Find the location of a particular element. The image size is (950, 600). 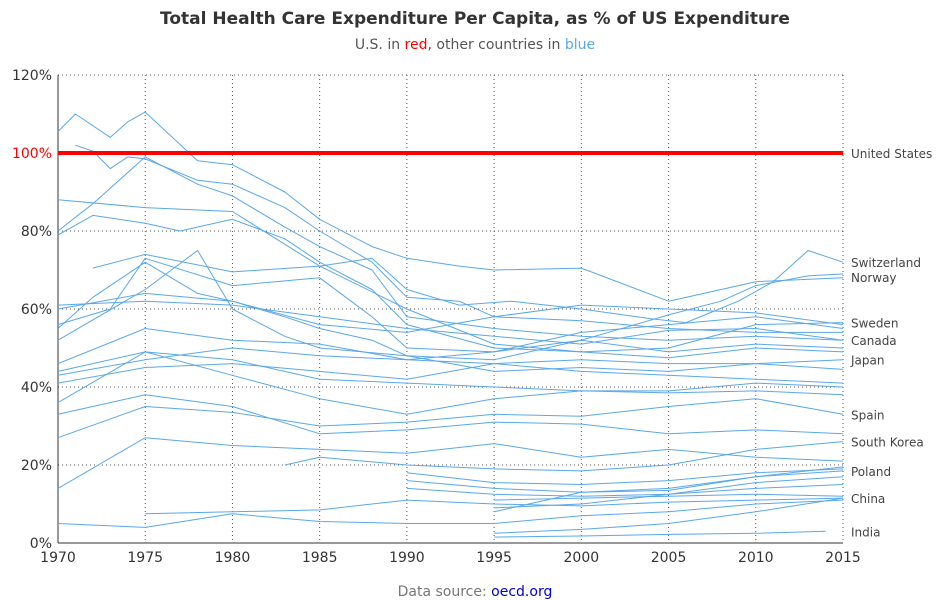

series-line-japan is located at coordinates (450, 371).